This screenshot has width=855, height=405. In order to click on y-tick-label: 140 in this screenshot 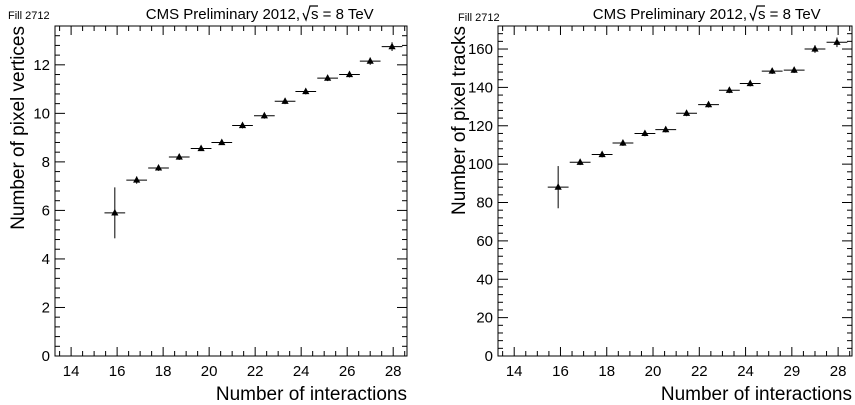, I will do `click(480, 87)`.